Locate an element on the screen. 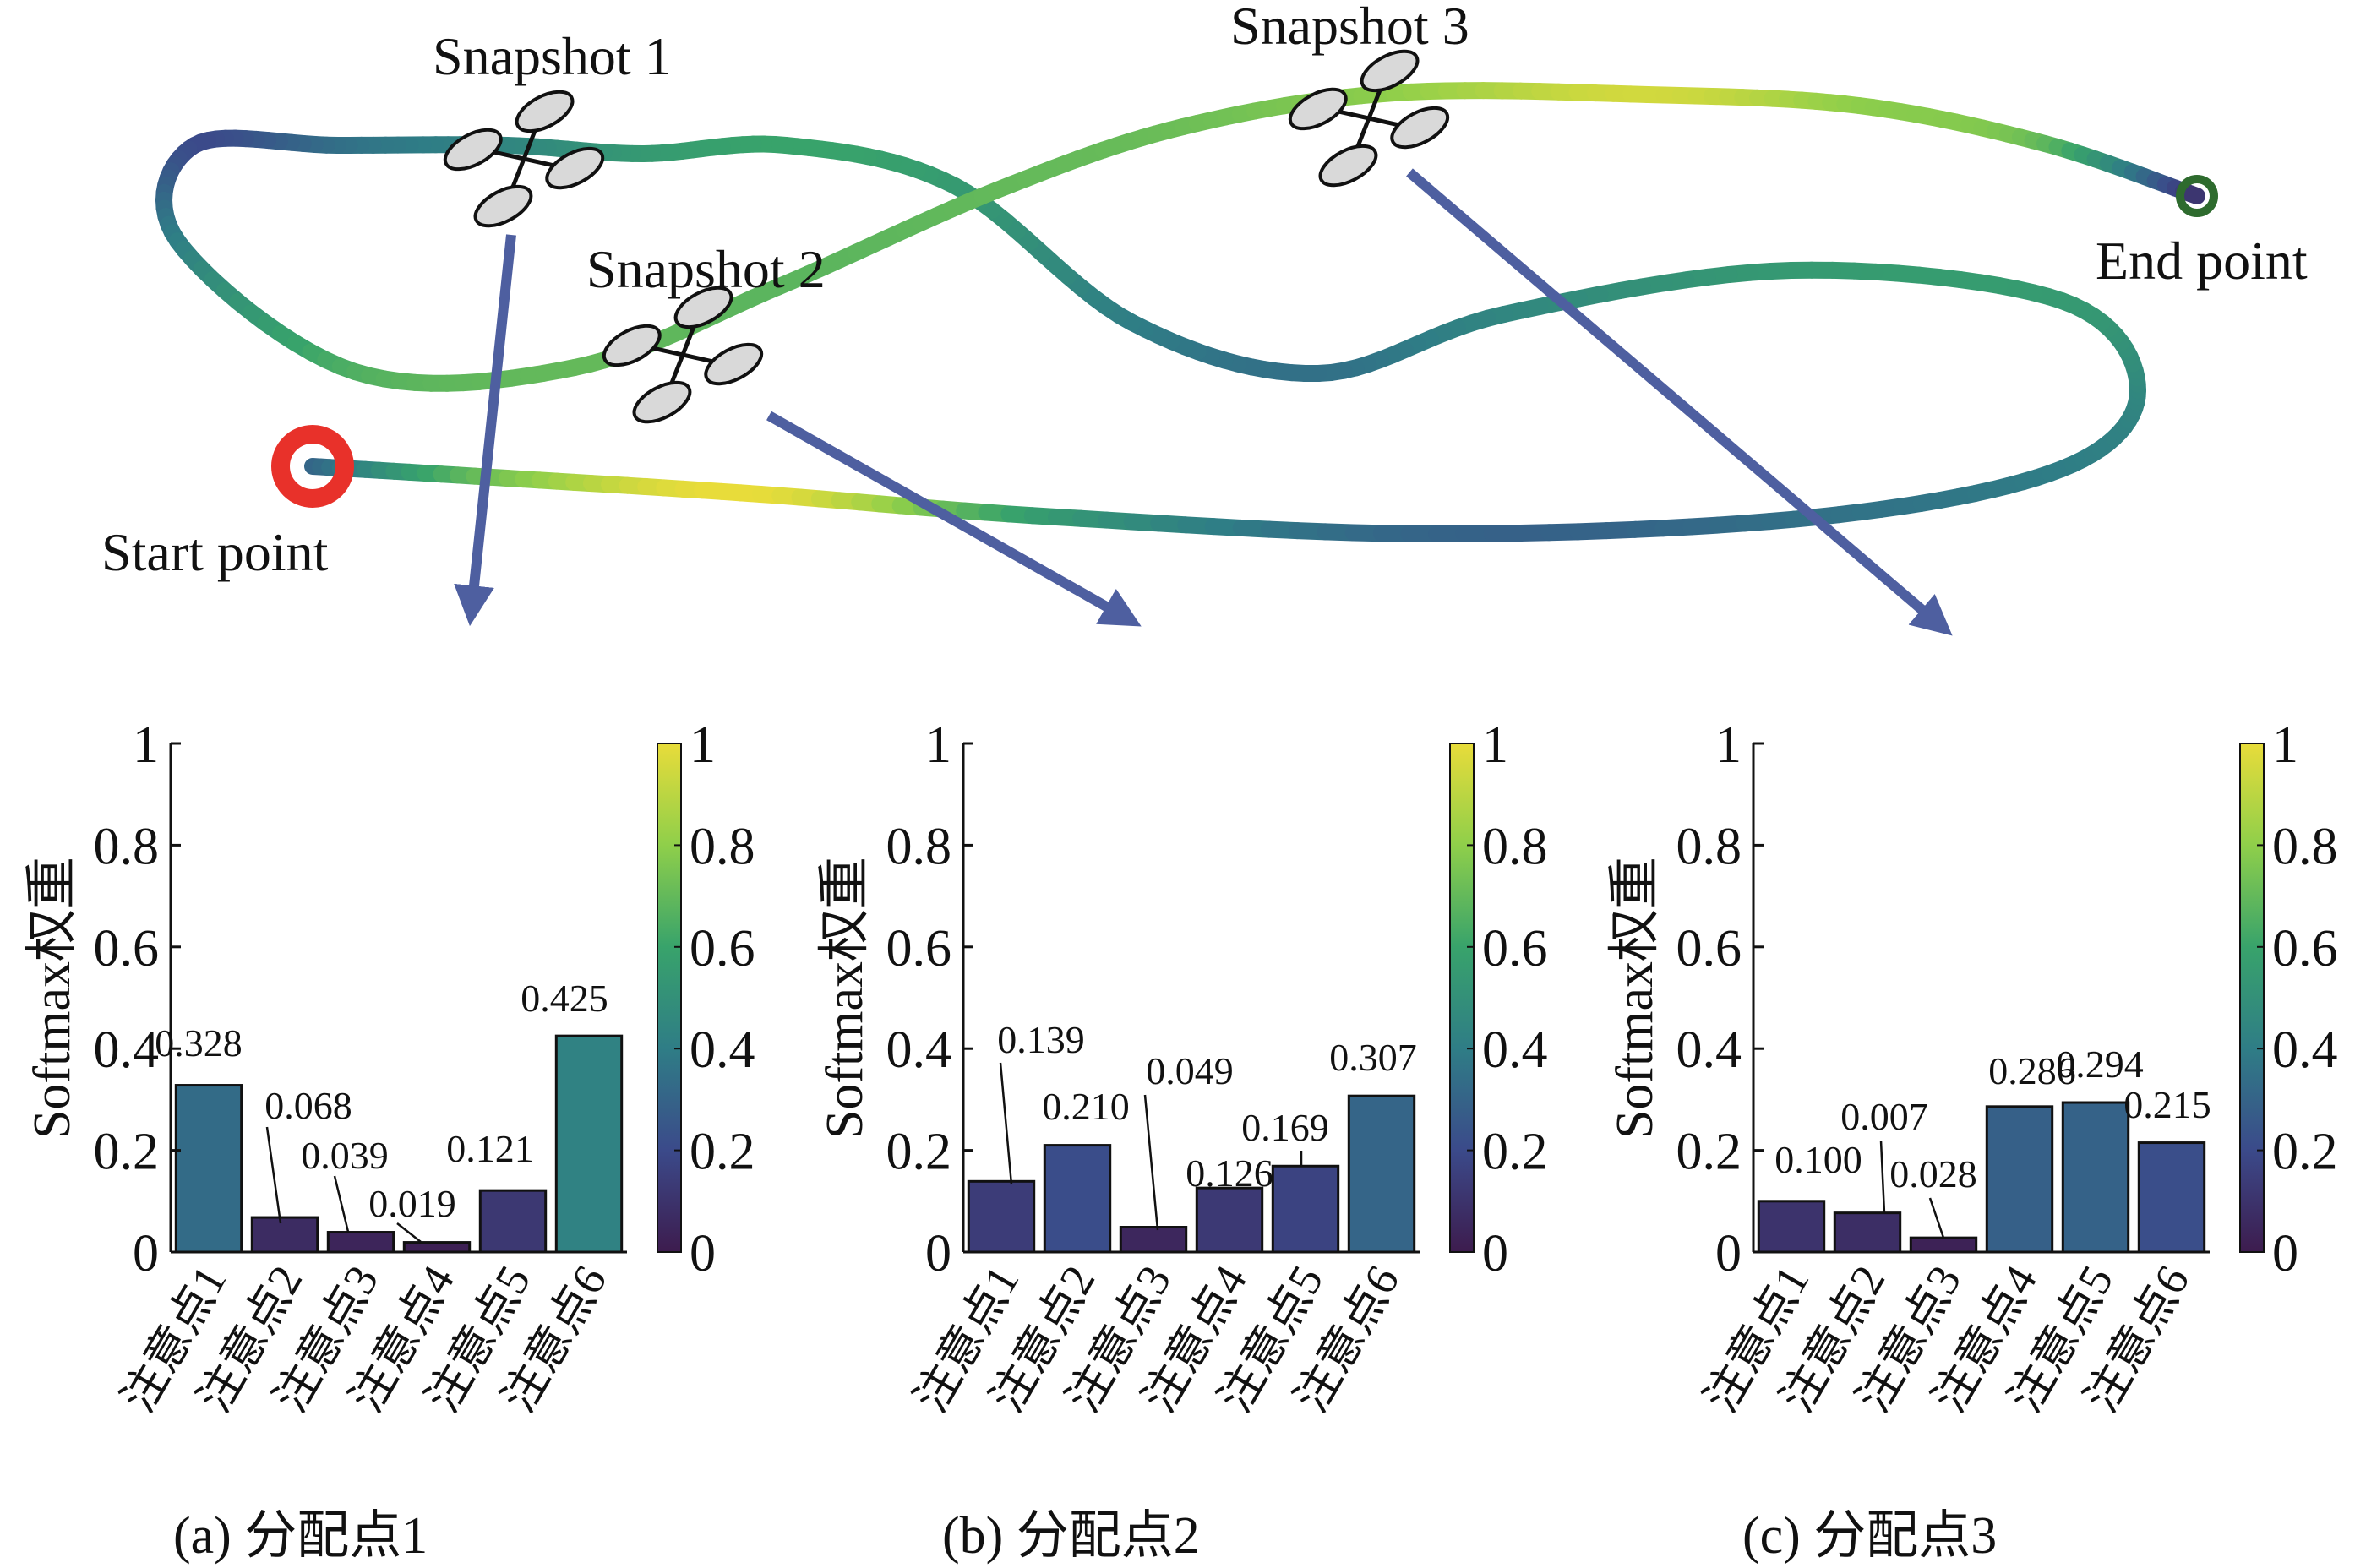 This screenshot has width=2355, height=1568. chart-caption: (b) 分配点2 is located at coordinates (1071, 1536).